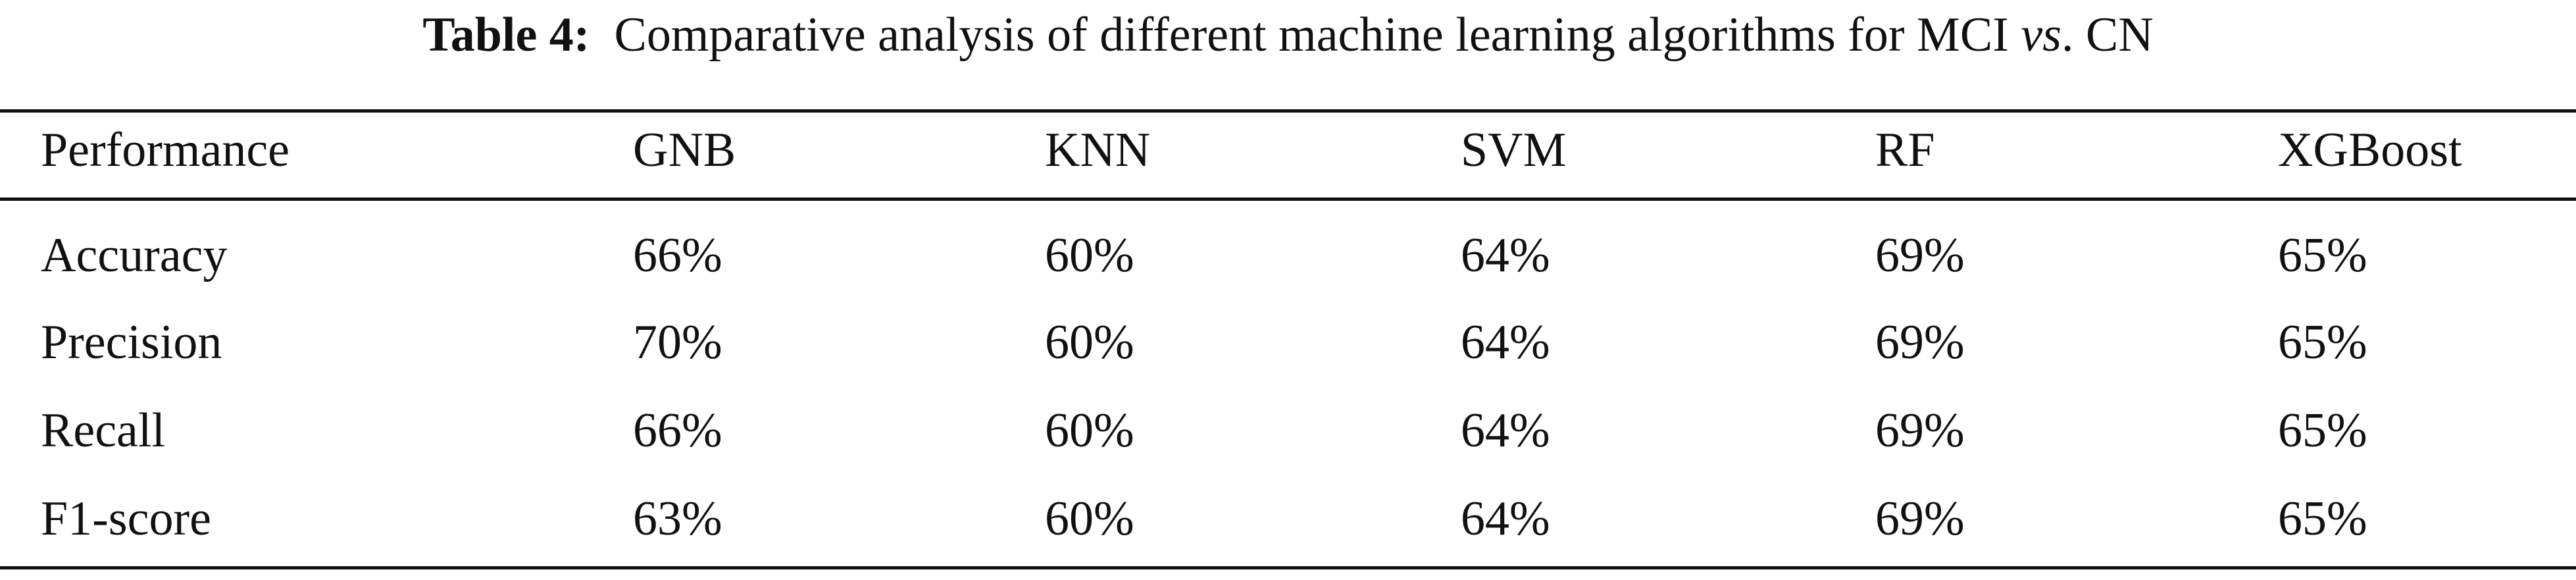 The width and height of the screenshot is (2576, 580). What do you see at coordinates (685, 150) in the screenshot?
I see `header-cell: GNB` at bounding box center [685, 150].